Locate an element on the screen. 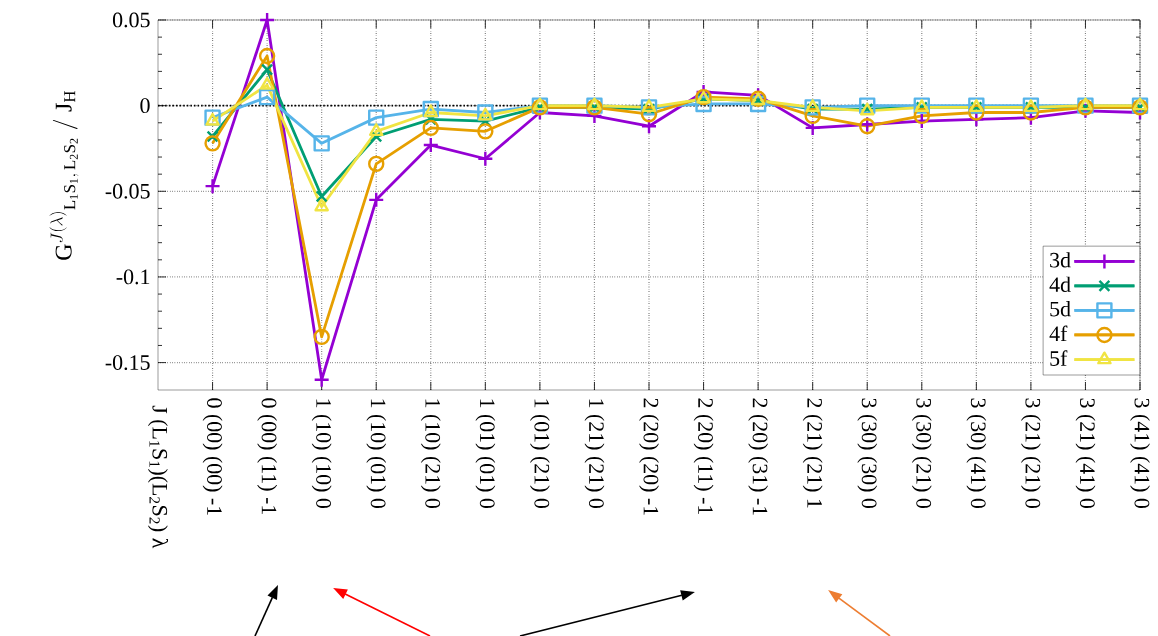  legend-label: 4d is located at coordinates (1060, 284).